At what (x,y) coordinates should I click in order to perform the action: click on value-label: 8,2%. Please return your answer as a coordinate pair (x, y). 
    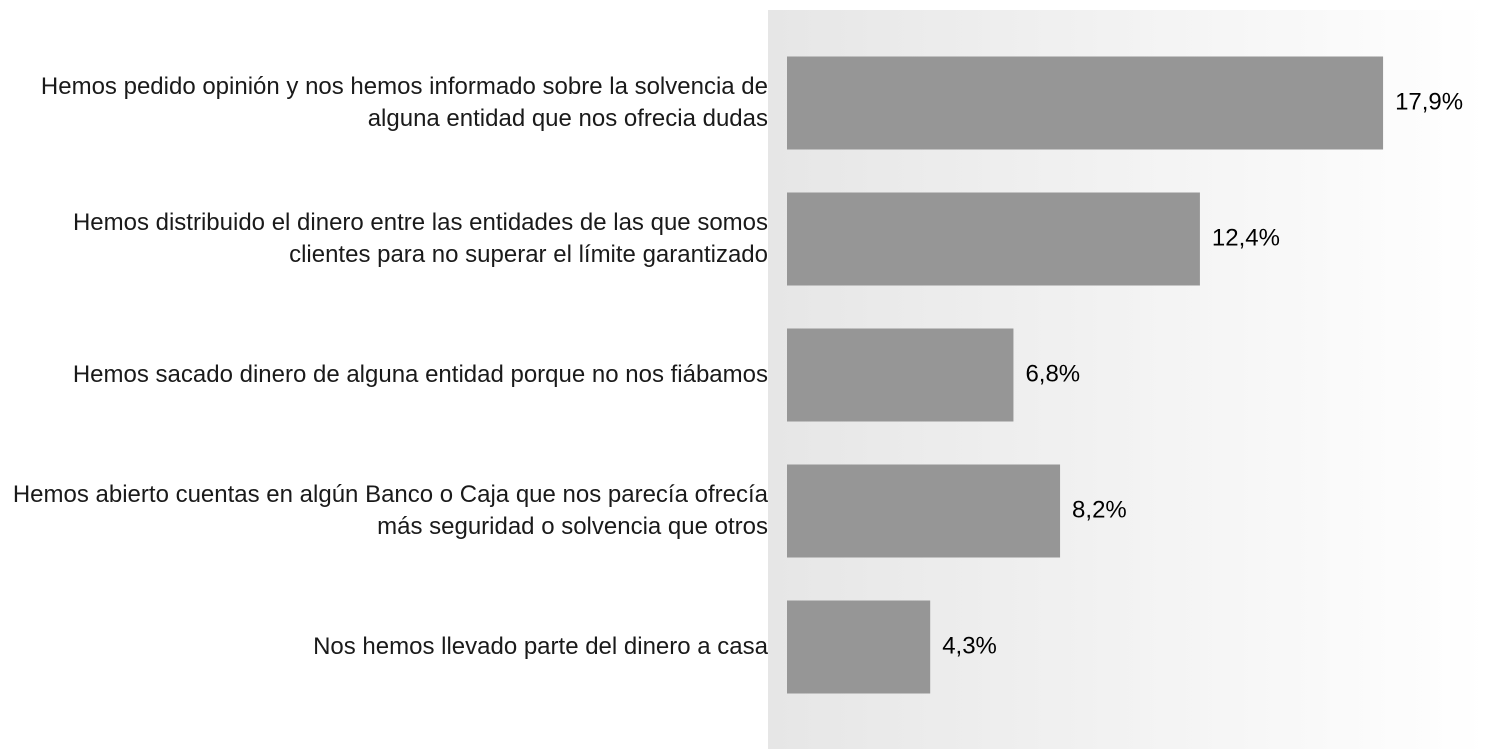
    Looking at the image, I should click on (1099, 509).